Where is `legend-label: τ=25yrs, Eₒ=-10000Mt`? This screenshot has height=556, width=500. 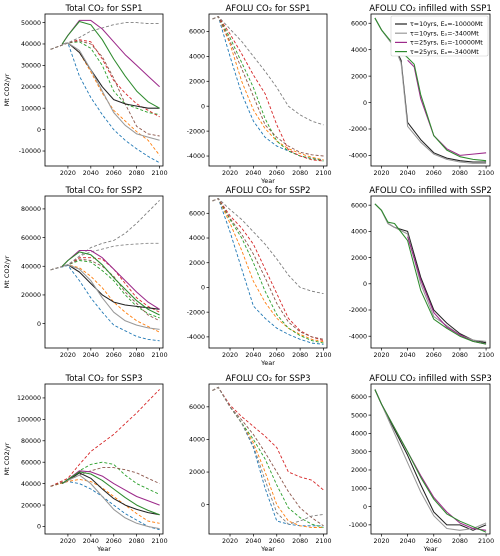 legend-label: τ=25yrs, Eₒ=-10000Mt is located at coordinates (446, 43).